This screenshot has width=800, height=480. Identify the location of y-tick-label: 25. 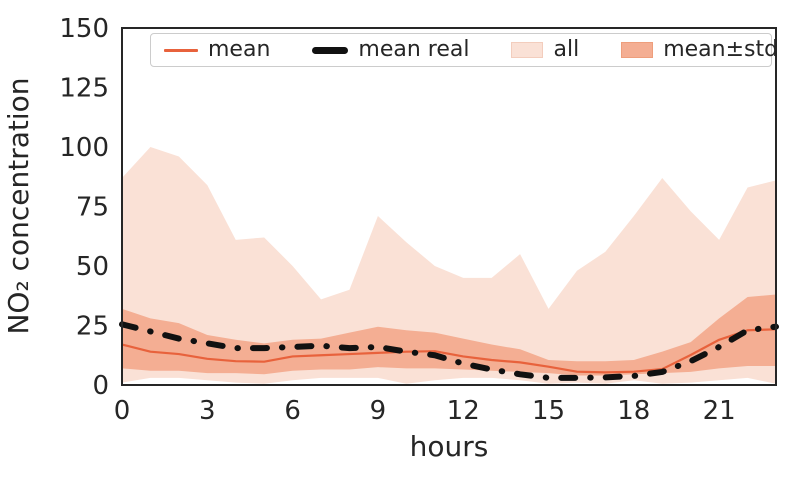
(92, 327).